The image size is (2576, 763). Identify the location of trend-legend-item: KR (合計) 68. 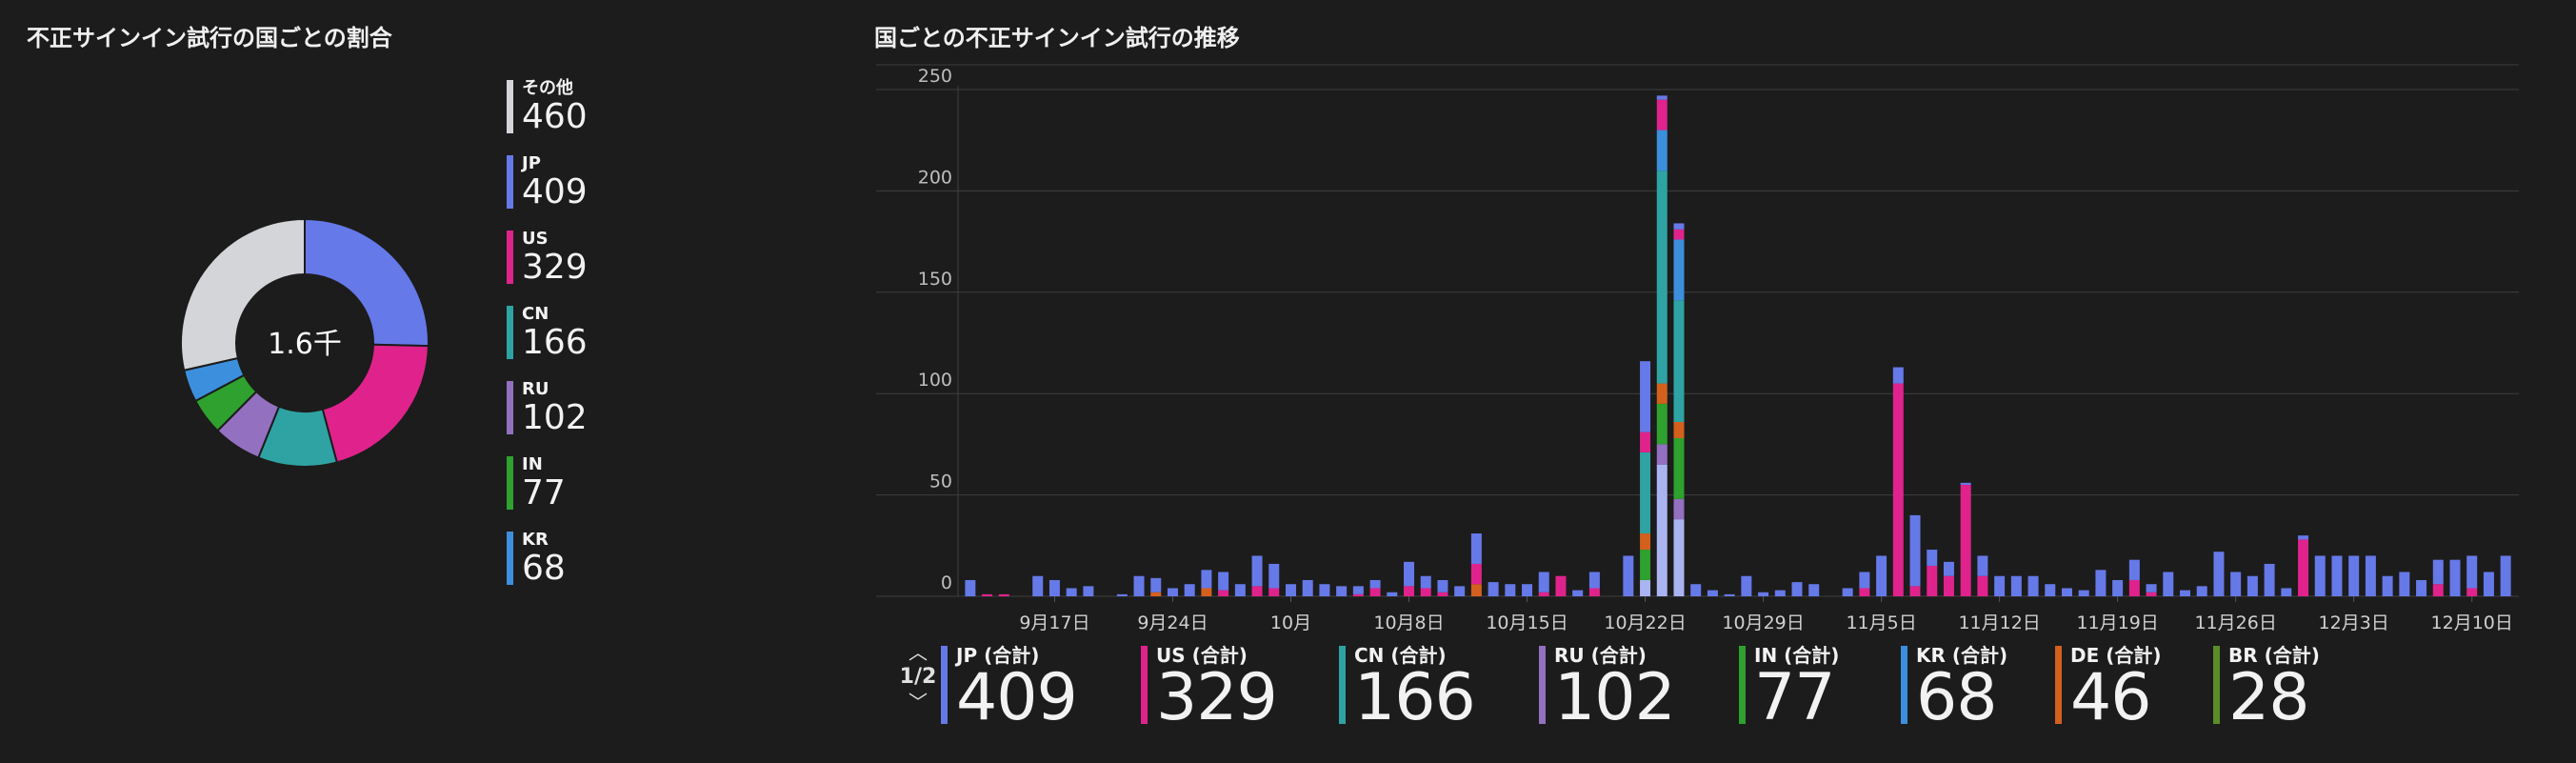
(1954, 687).